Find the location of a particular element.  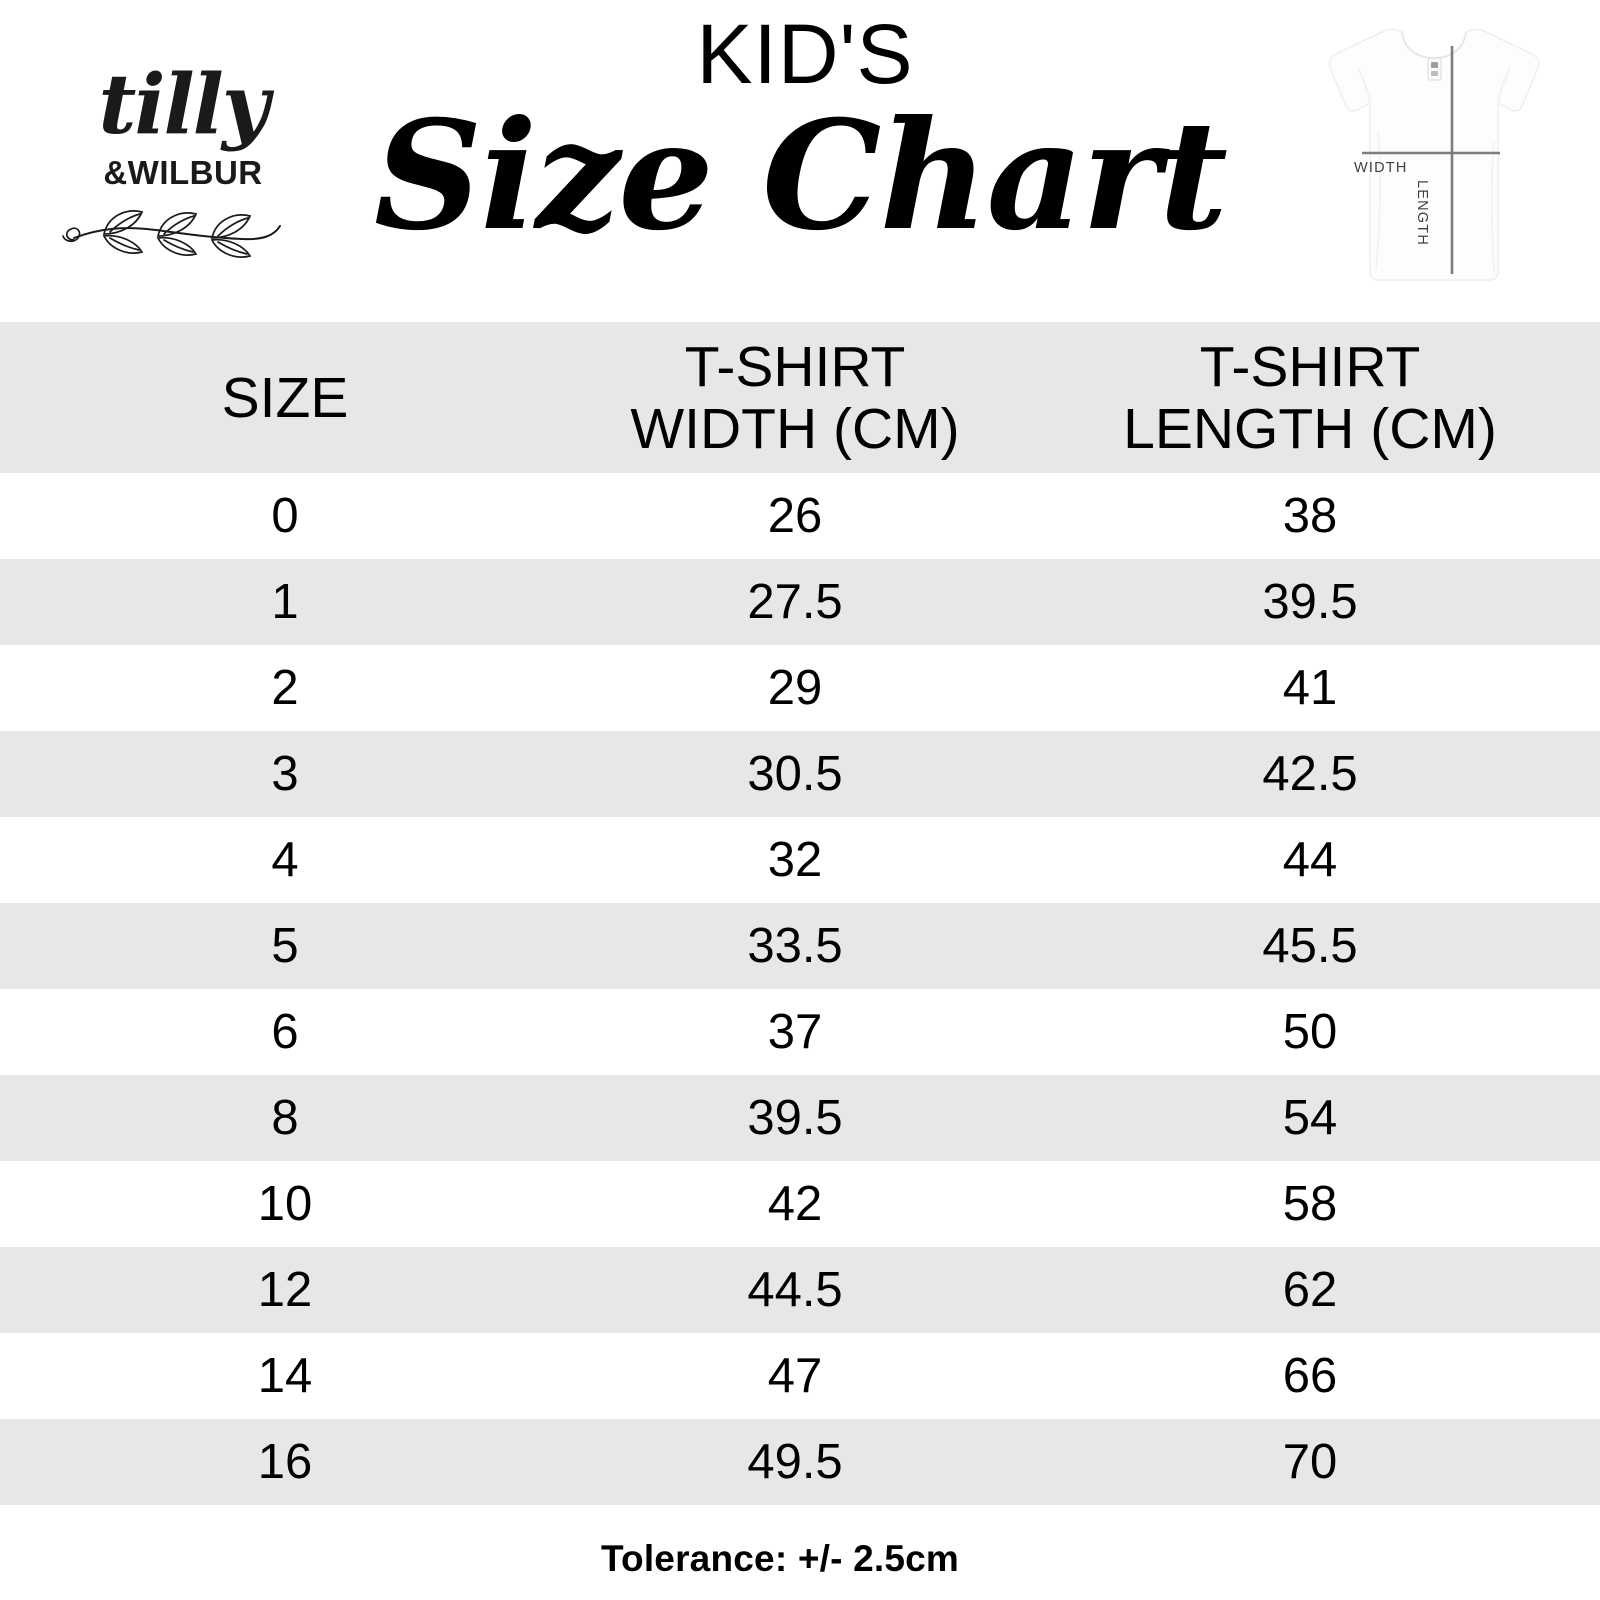

tolerance-note: Tolerance: +/- 2.5cm is located at coordinates (780, 1558).